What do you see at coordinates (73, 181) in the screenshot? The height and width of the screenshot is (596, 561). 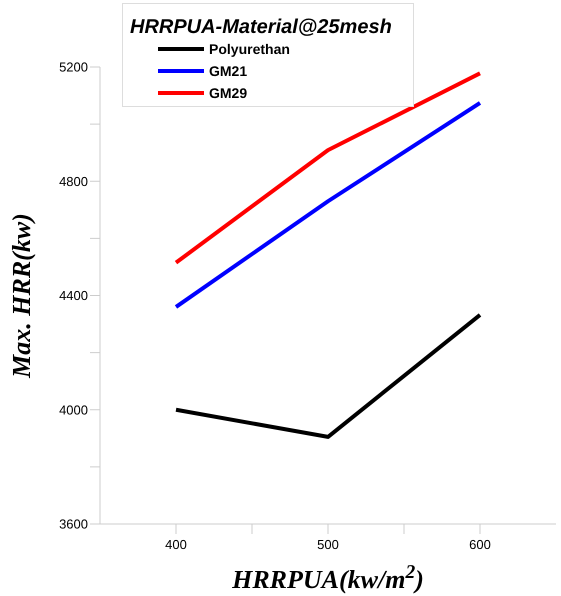 I see `y-tick-label: 4800` at bounding box center [73, 181].